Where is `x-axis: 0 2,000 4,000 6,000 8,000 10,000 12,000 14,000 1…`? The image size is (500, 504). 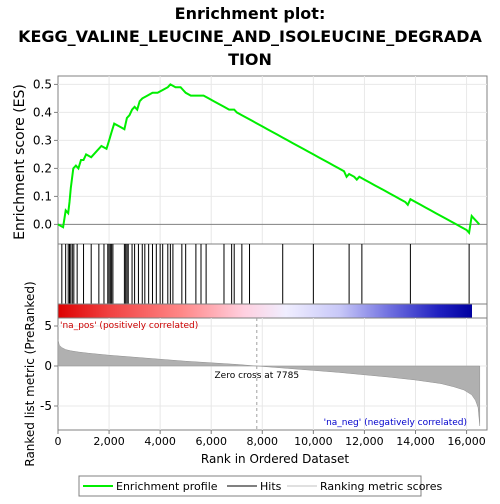 x-axis: 0 2,000 4,000 6,000 8,000 10,000 12,000 14,000 1… is located at coordinates (270, 439).